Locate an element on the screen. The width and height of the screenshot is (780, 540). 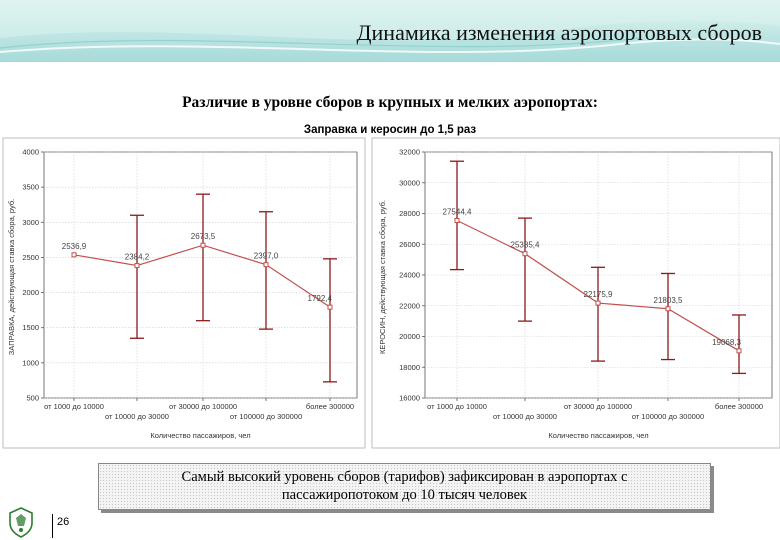
y-axis-label: КЕРОСИН, действующая ставка сбора, руб. is located at coordinates (382, 277).